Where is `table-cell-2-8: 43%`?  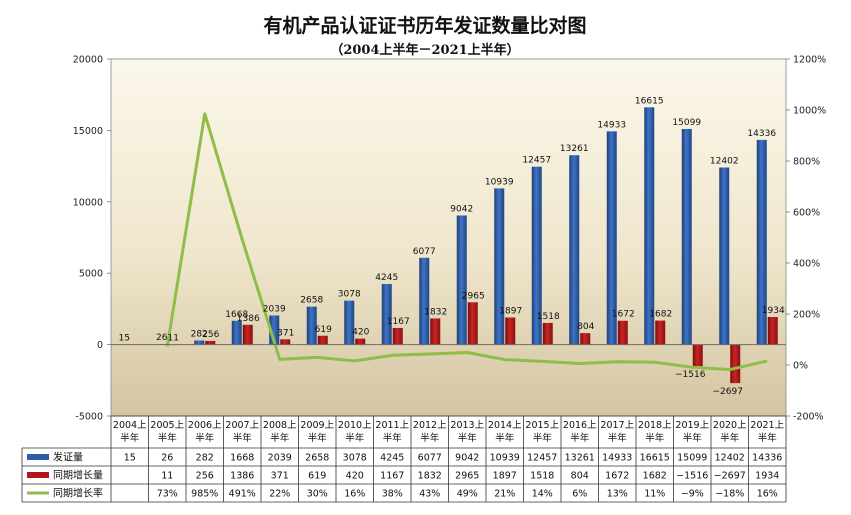 table-cell-2-8: 43% is located at coordinates (429, 494).